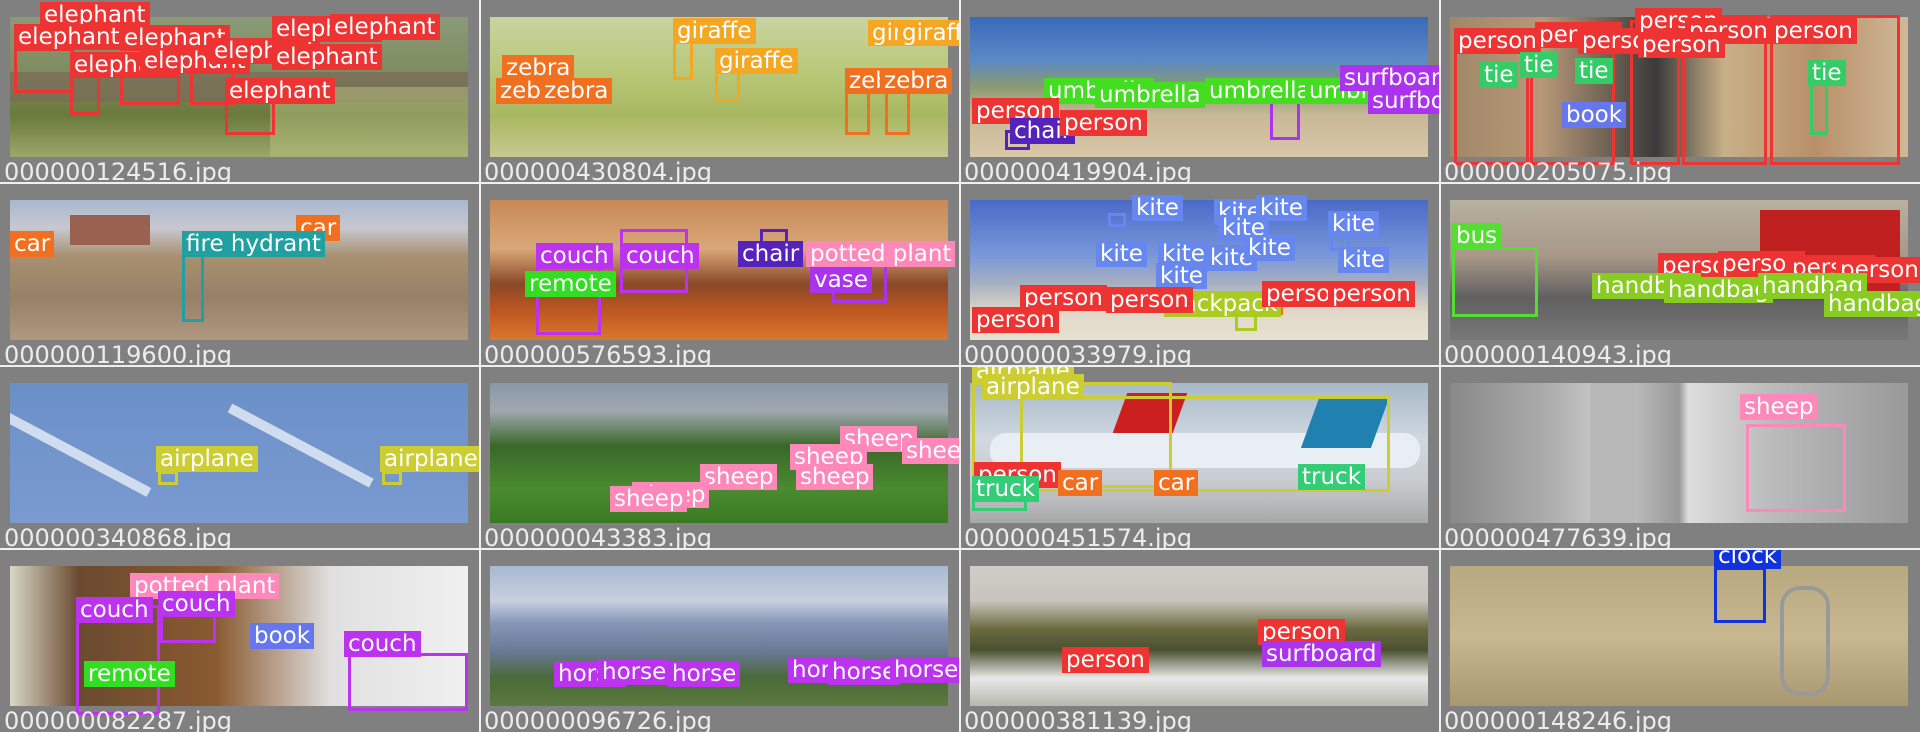  Describe the element at coordinates (118, 170) in the screenshot. I see `image-filename: 000000124516.jpg` at that location.